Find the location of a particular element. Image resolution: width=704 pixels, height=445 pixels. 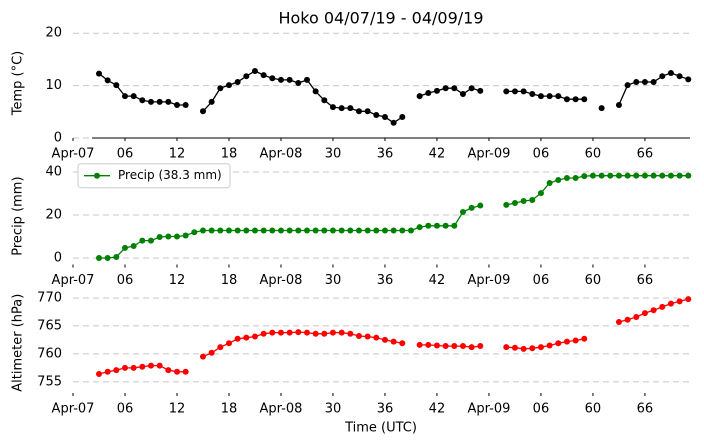

x-tick-label: Apr-07 is located at coordinates (73, 280).